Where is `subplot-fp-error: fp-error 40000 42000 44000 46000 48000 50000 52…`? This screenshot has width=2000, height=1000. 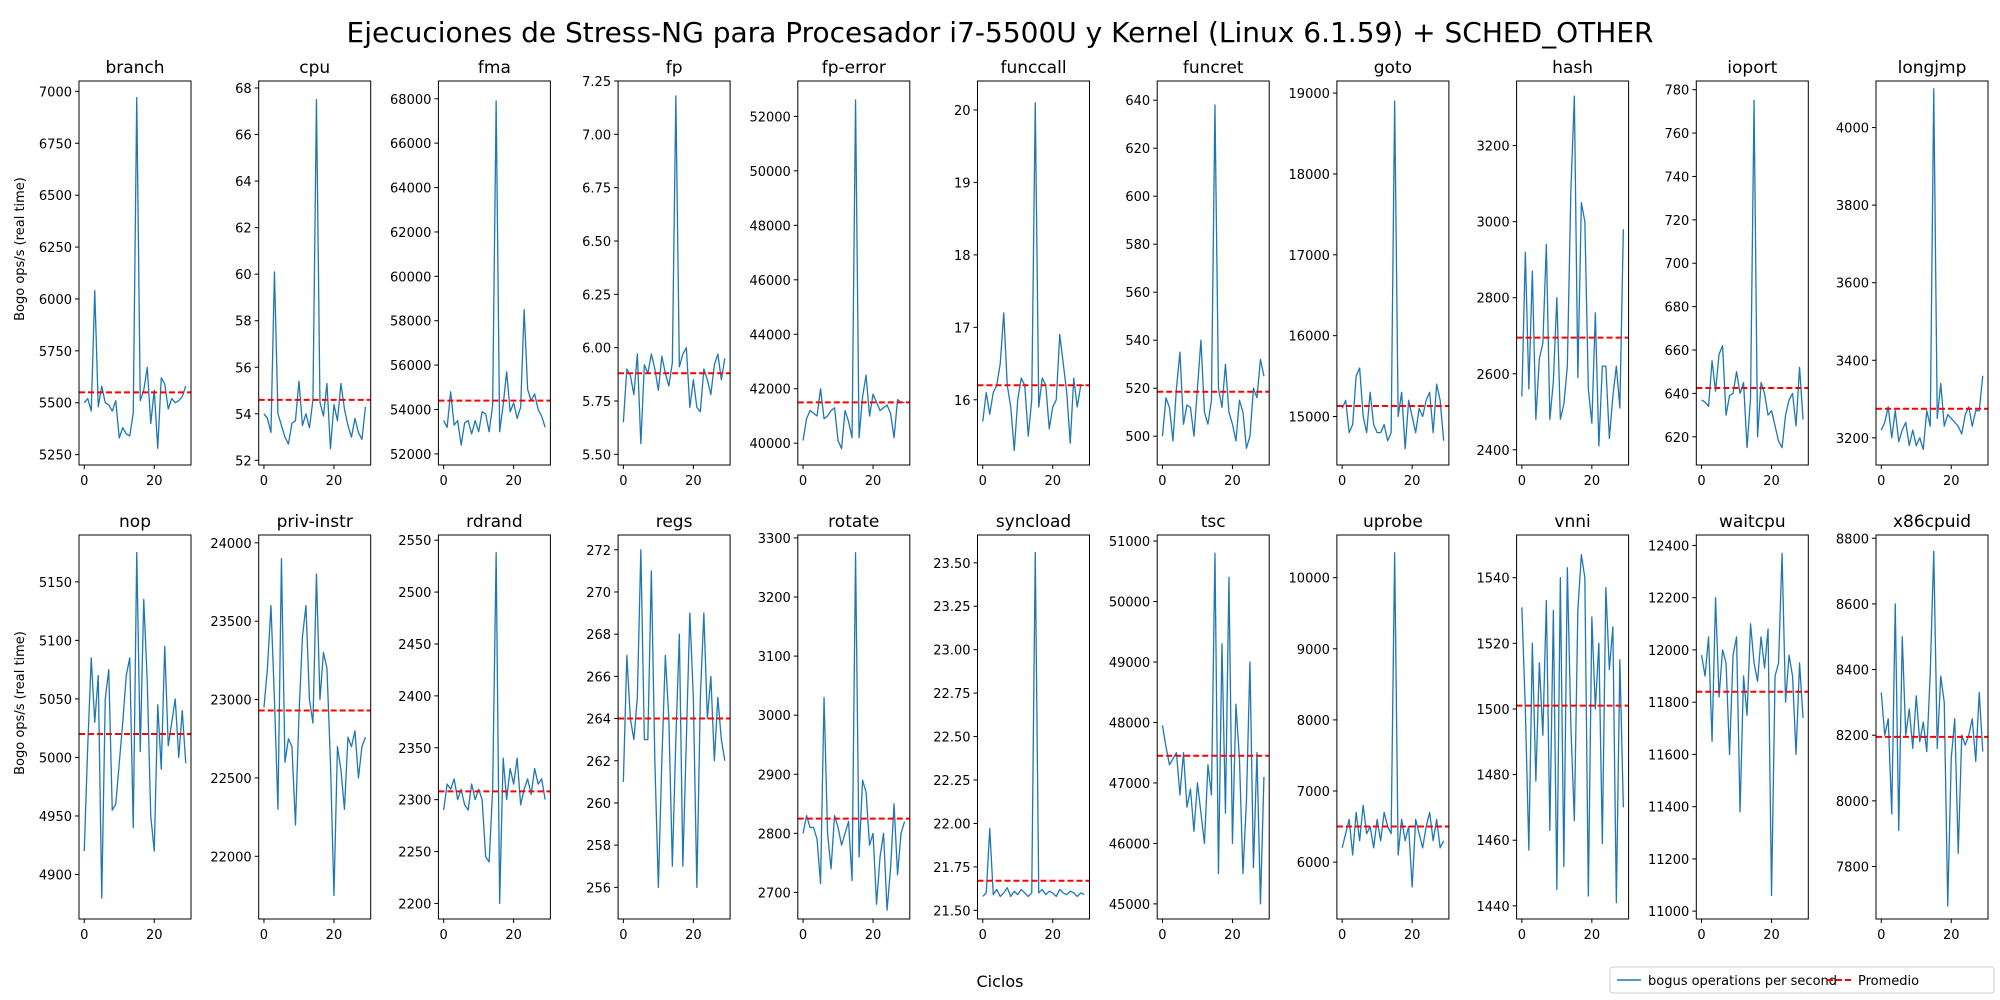 subplot-fp-error: fp-error 40000 42000 44000 46000 48000 50000 52… is located at coordinates (830, 273).